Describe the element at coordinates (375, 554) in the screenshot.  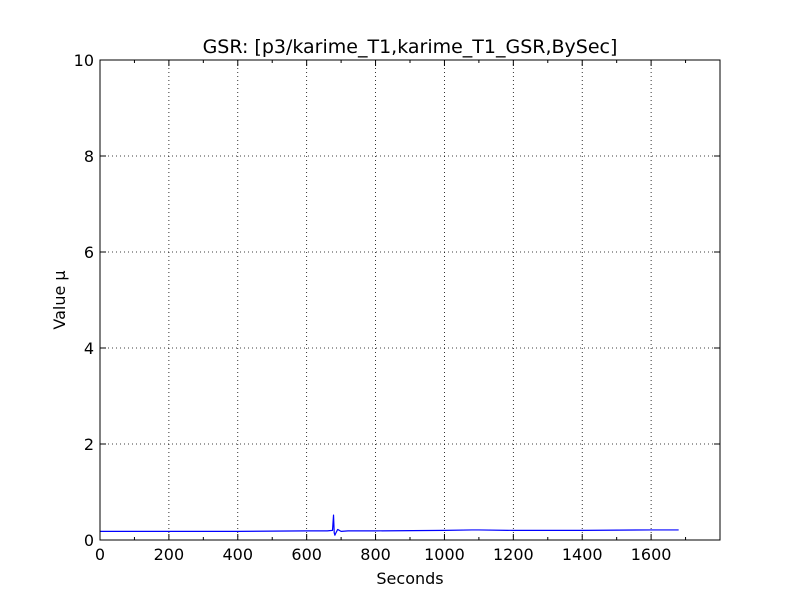
I see `x-tick-label: 800` at that location.